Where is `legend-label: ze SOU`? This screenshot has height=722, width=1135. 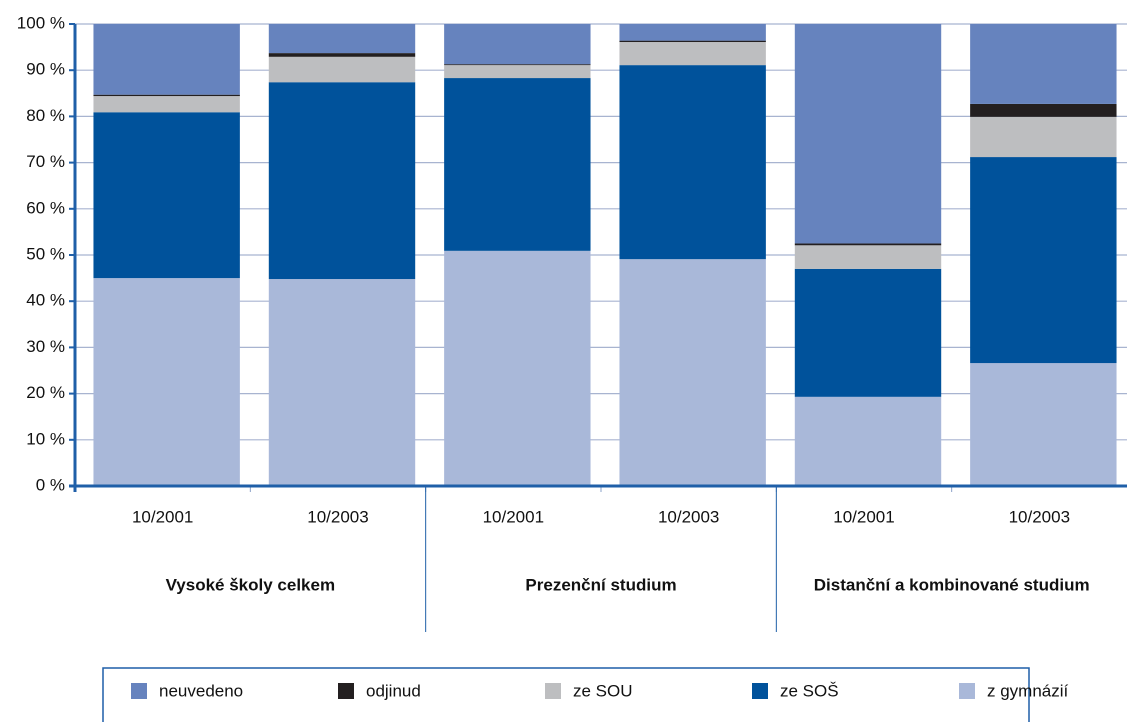
legend-label: ze SOU is located at coordinates (603, 690).